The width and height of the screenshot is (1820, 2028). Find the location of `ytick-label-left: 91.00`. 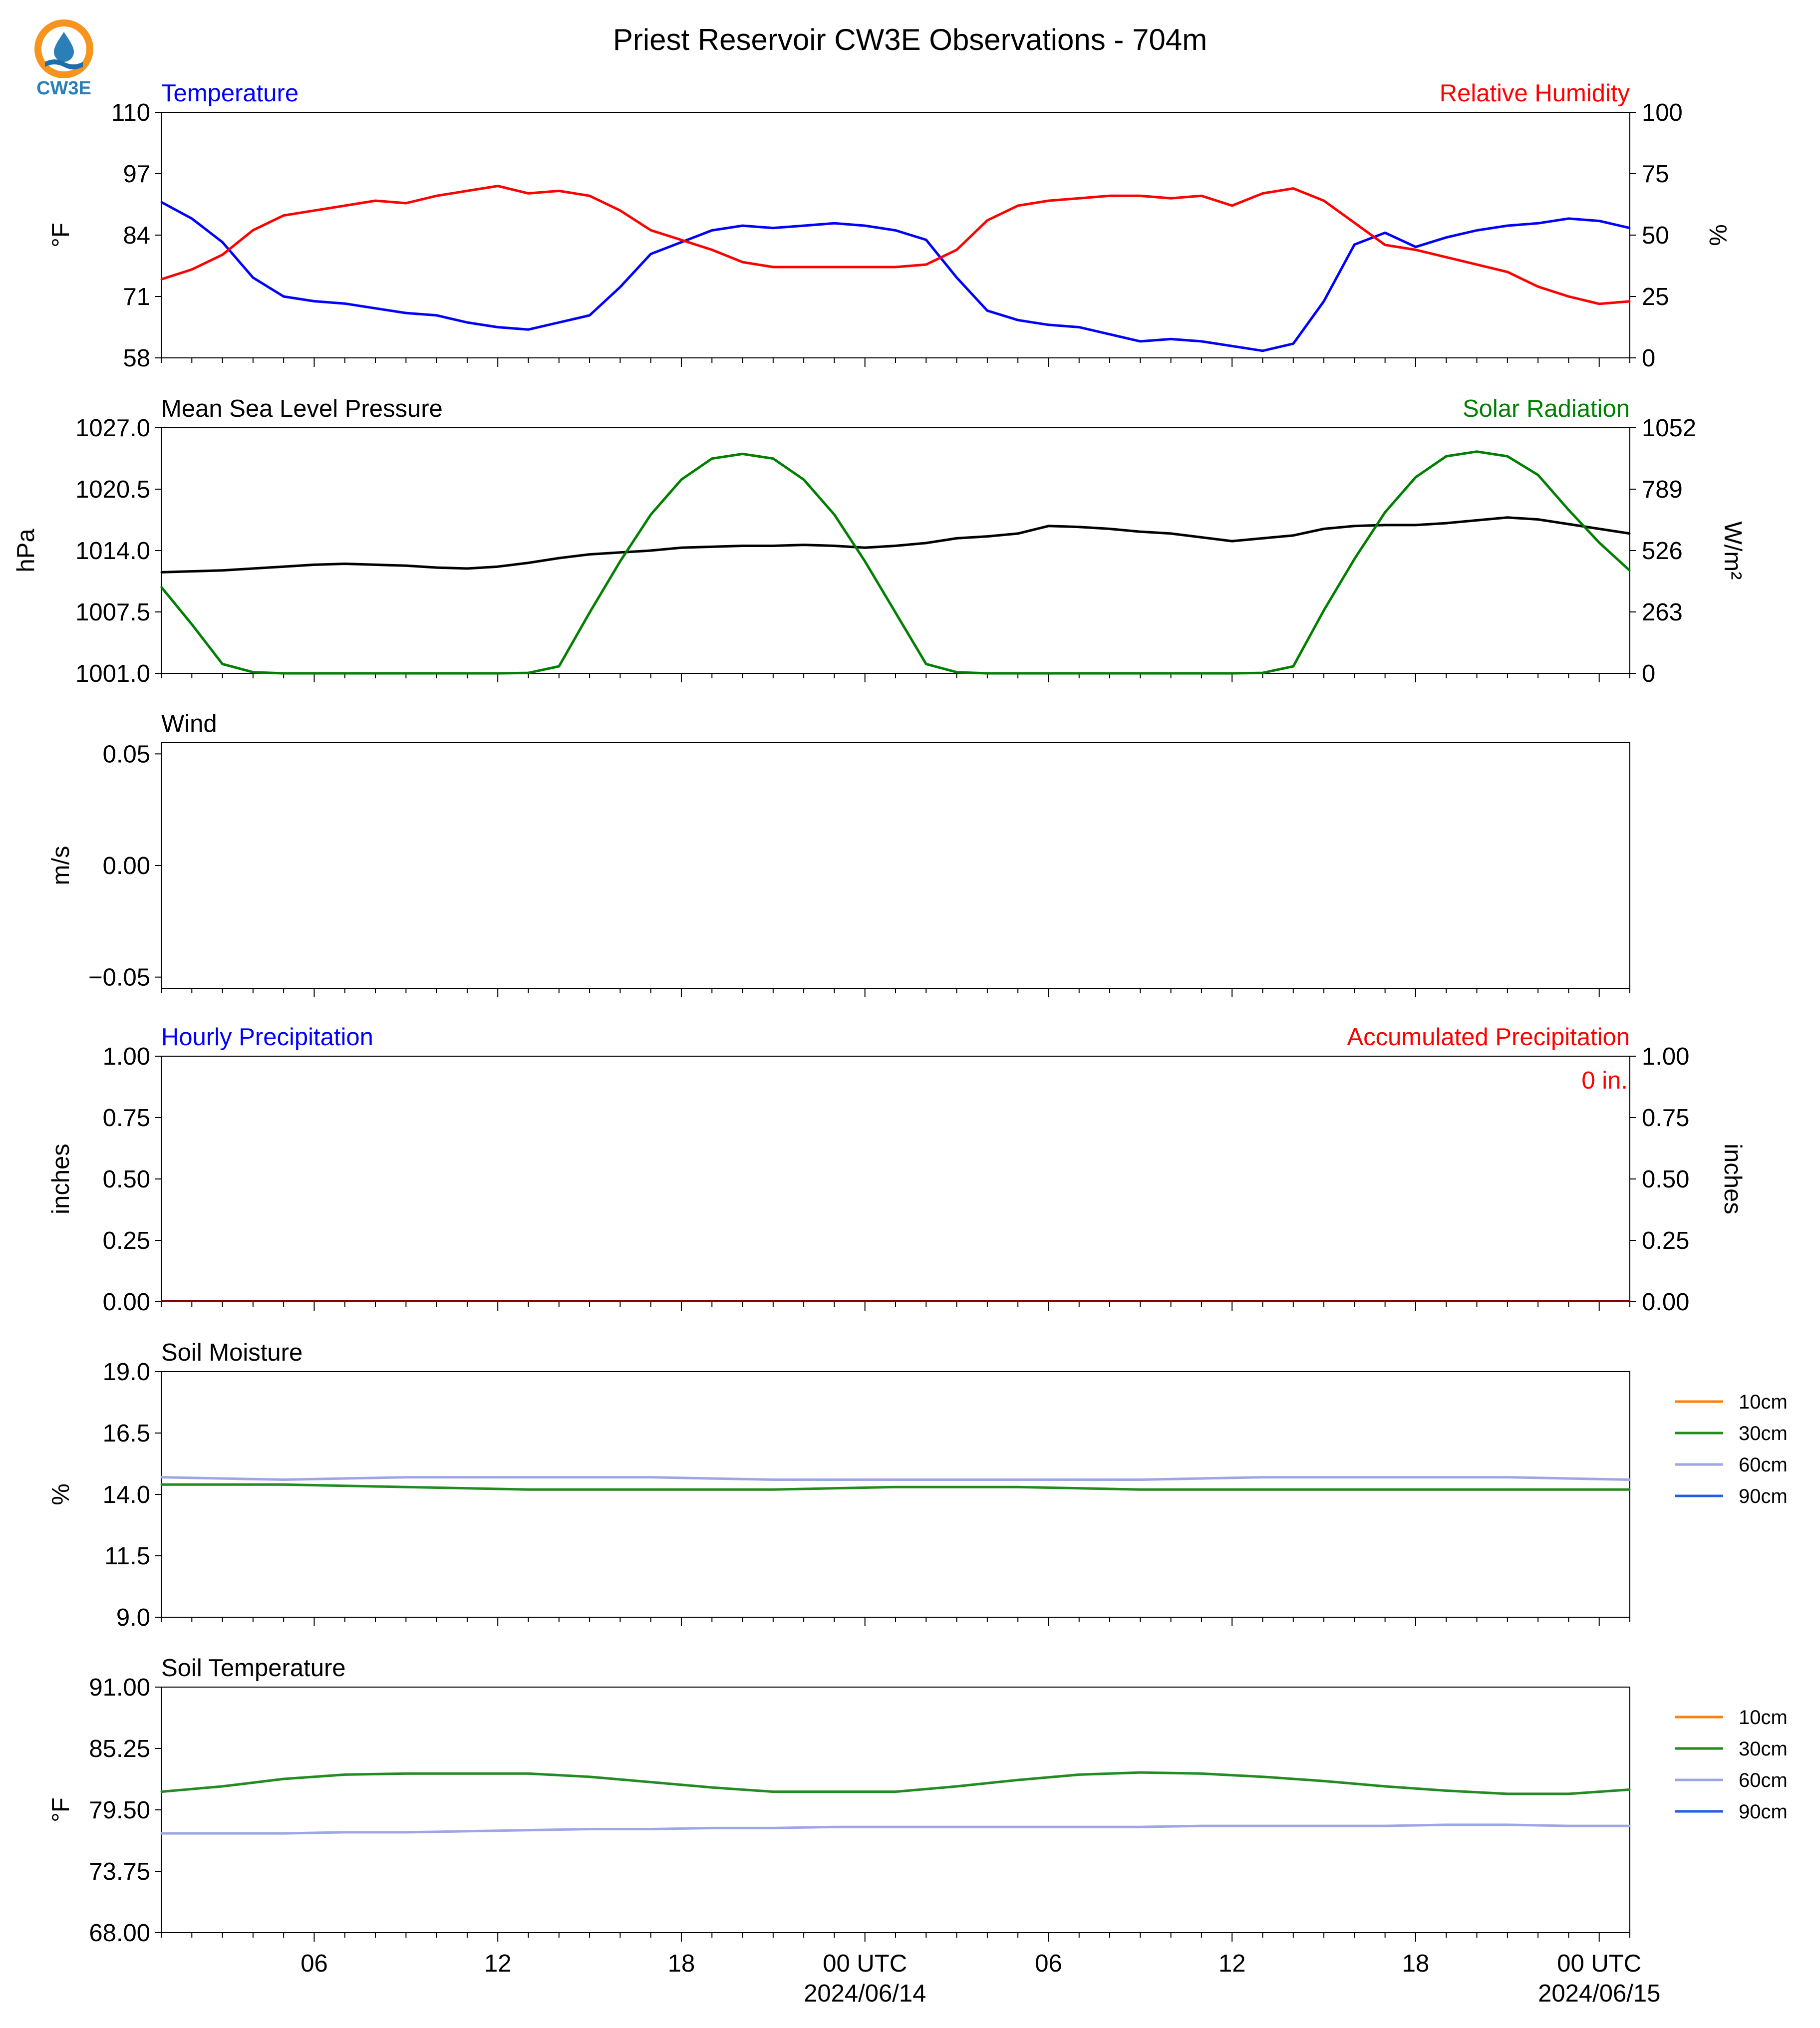

ytick-label-left: 91.00 is located at coordinates (119, 1687).